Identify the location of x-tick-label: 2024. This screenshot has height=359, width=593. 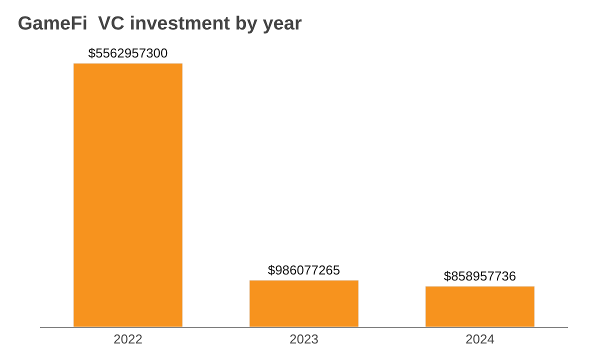
(480, 339).